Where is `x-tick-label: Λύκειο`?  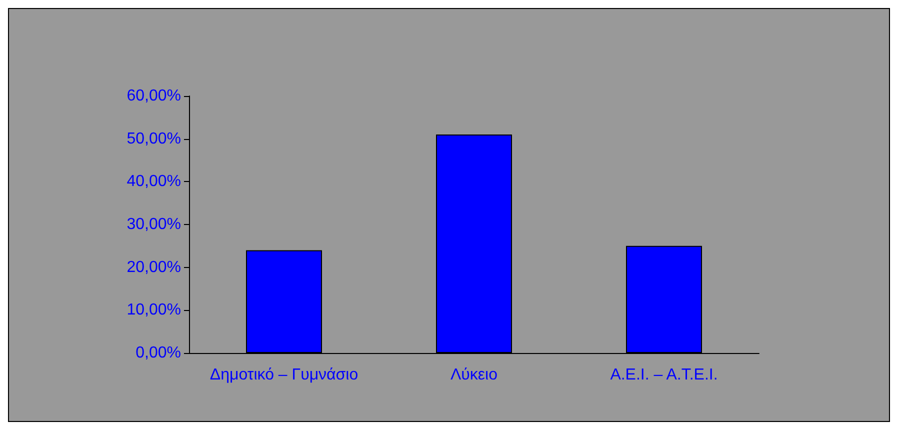
x-tick-label: Λύκειο is located at coordinates (474, 375).